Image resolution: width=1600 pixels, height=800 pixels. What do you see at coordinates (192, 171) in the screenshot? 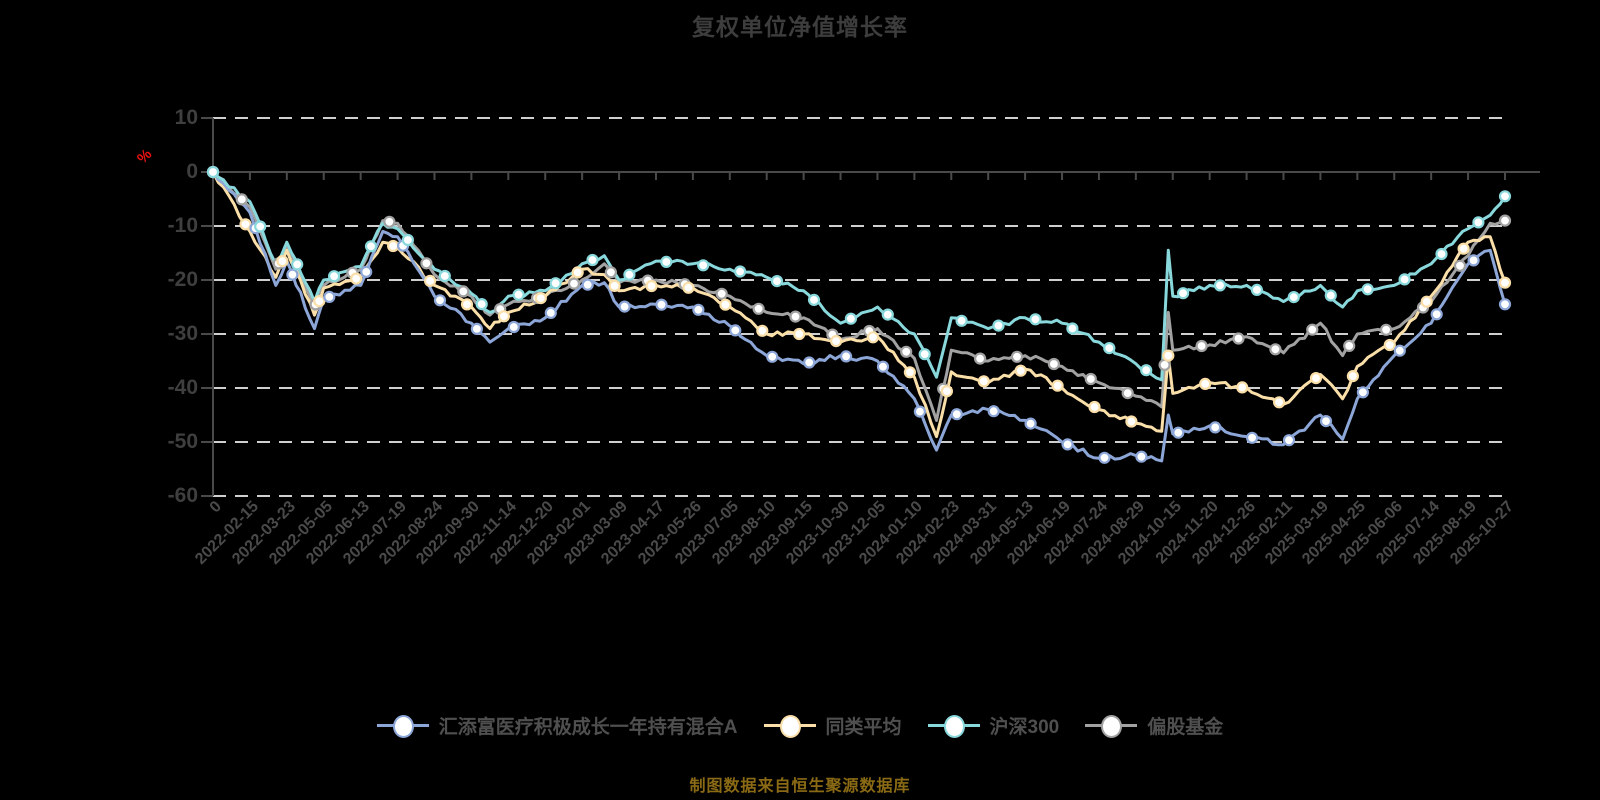
I see `y-tick-label: 0` at bounding box center [192, 171].